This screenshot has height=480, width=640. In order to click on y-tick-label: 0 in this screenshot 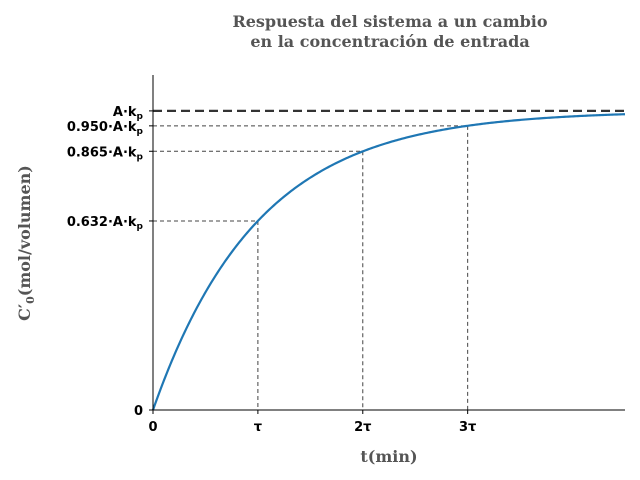, I will do `click(138, 411)`.